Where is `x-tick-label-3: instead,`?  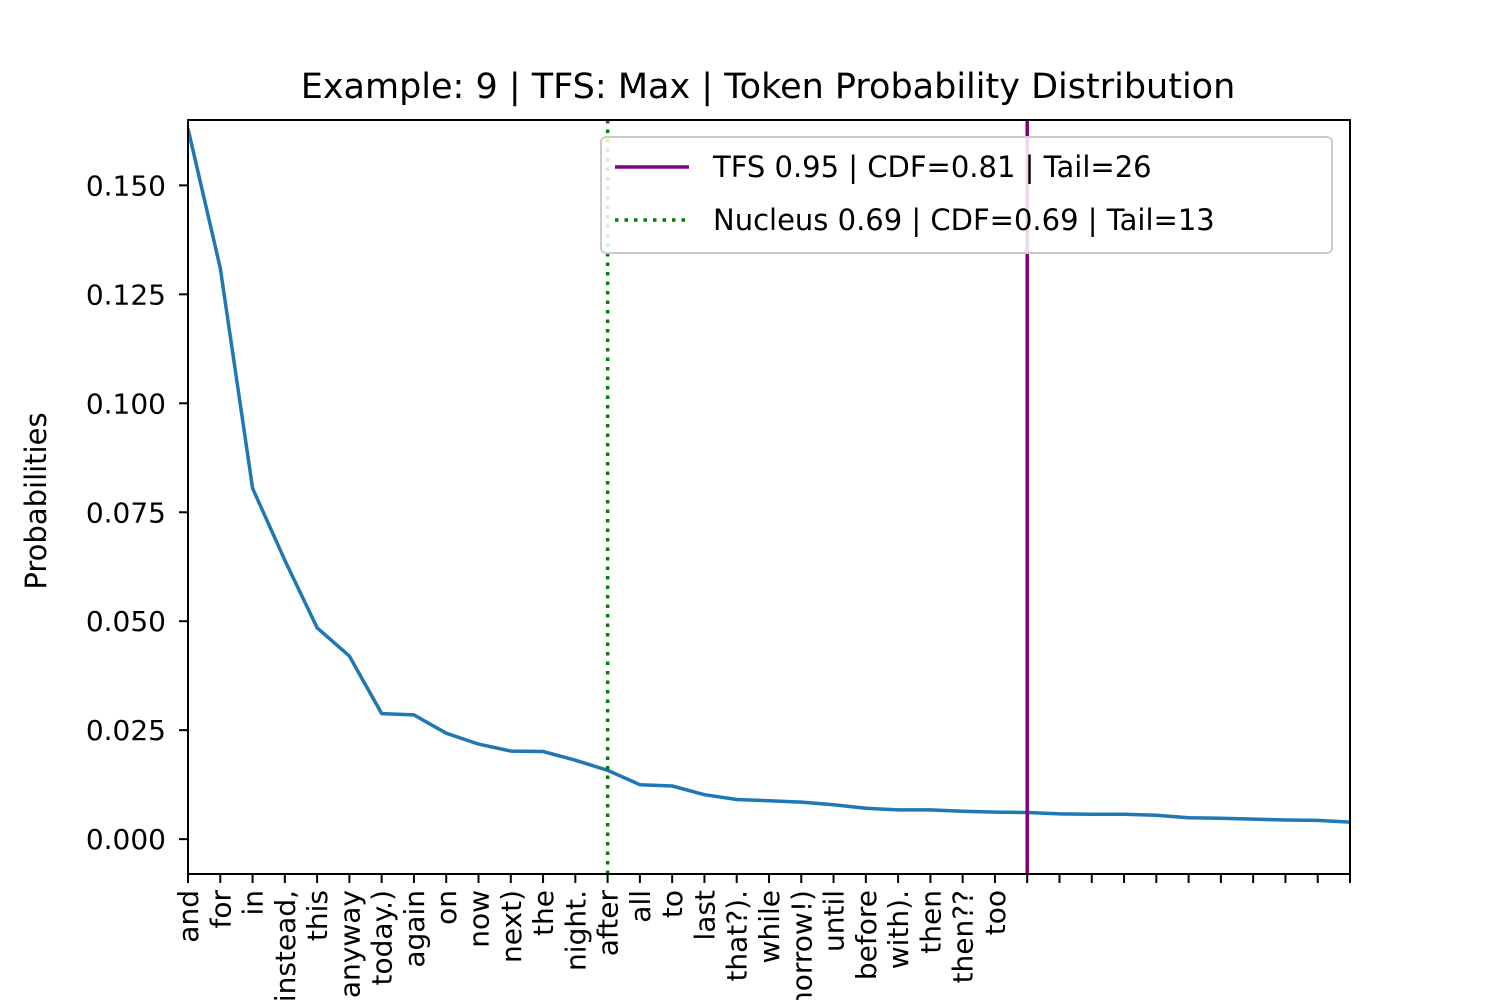 x-tick-label-3: instead, is located at coordinates (285, 945).